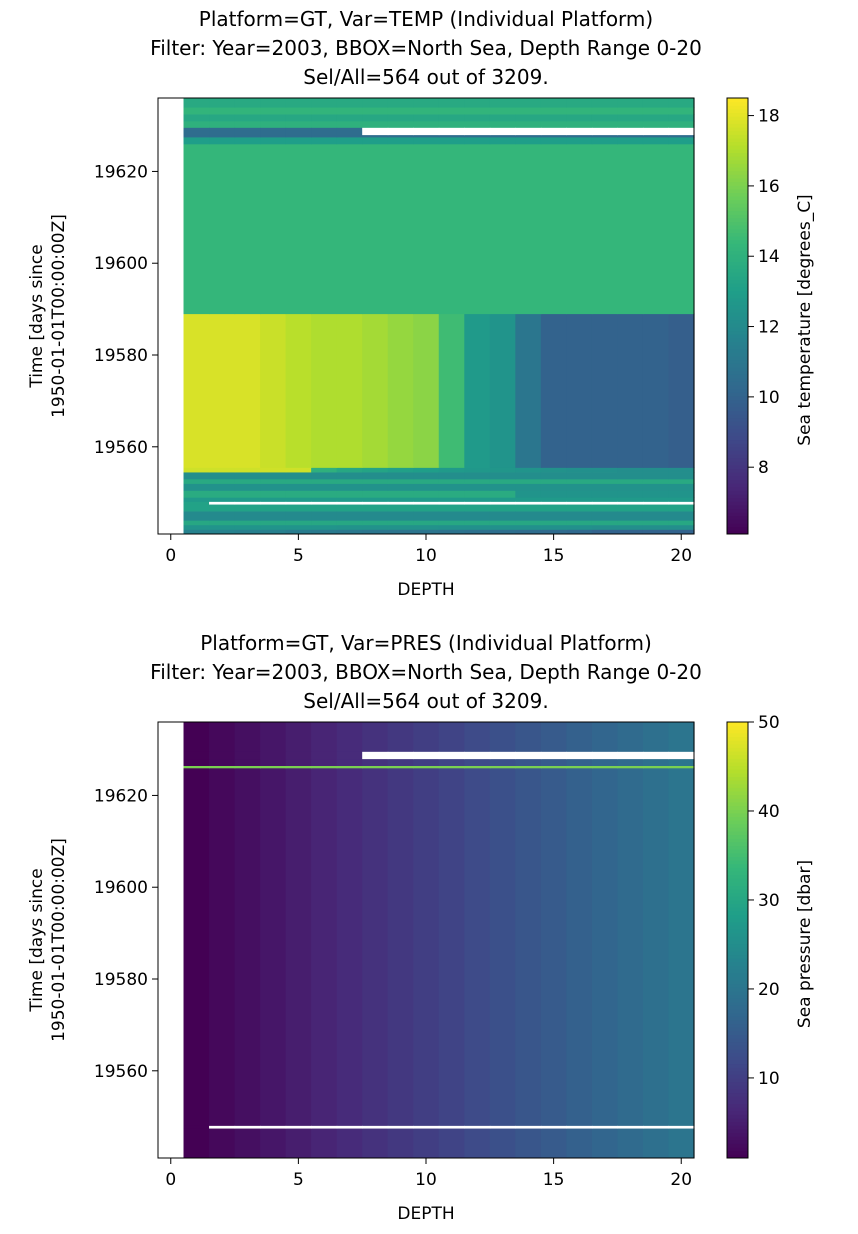 The image size is (858, 1234). What do you see at coordinates (121, 172) in the screenshot?
I see `y-tick-label: 19620` at bounding box center [121, 172].